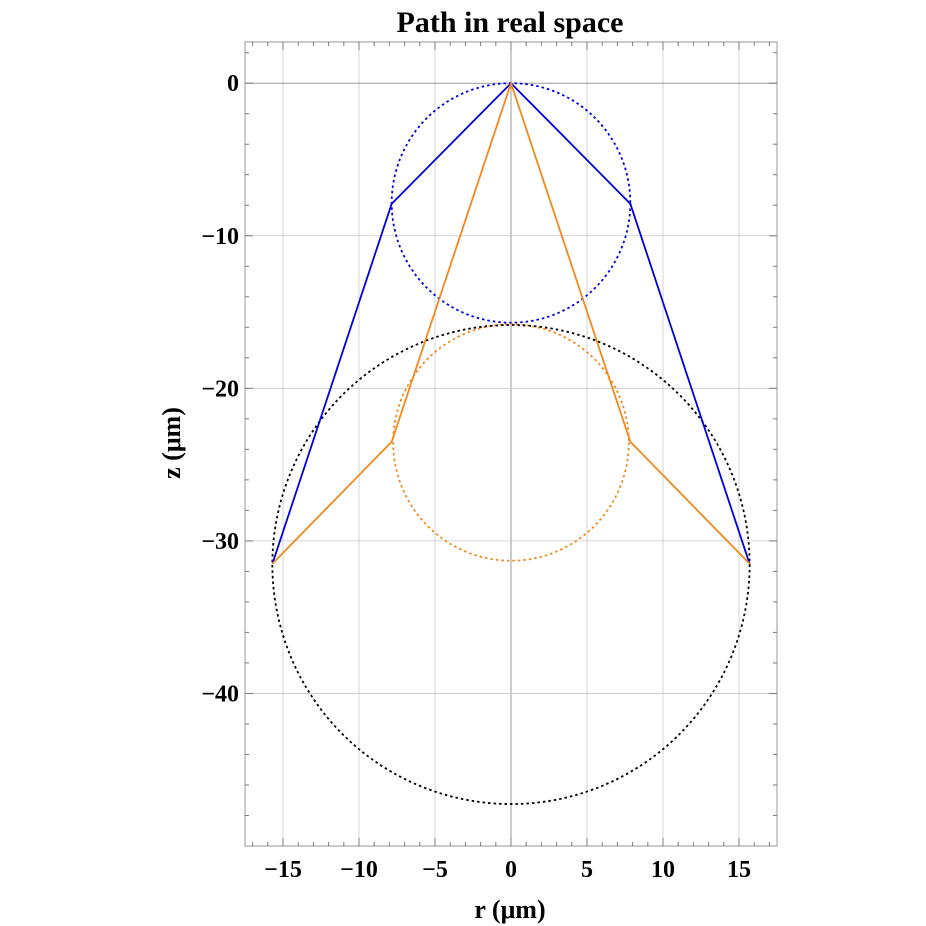 The height and width of the screenshot is (926, 926). What do you see at coordinates (435, 870) in the screenshot?
I see `x-tick-label: −5` at bounding box center [435, 870].